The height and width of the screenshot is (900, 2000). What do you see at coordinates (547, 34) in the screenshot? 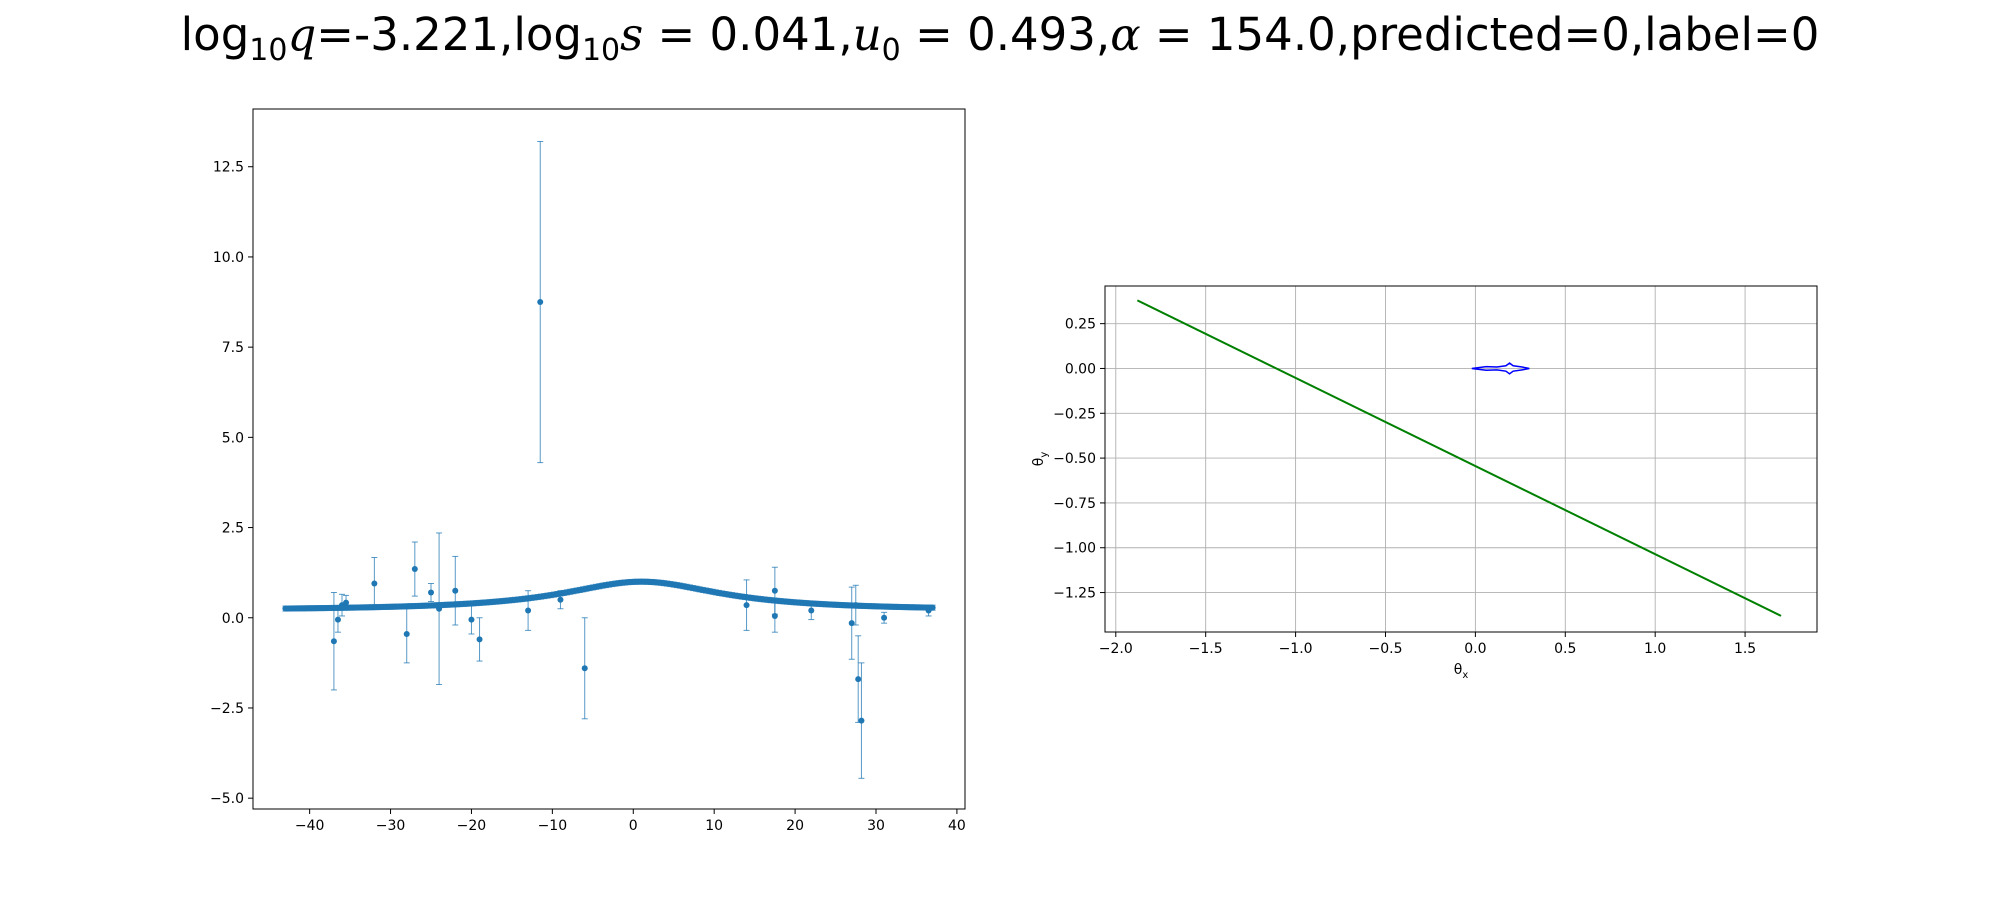
I see `title-log2: log` at bounding box center [547, 34].